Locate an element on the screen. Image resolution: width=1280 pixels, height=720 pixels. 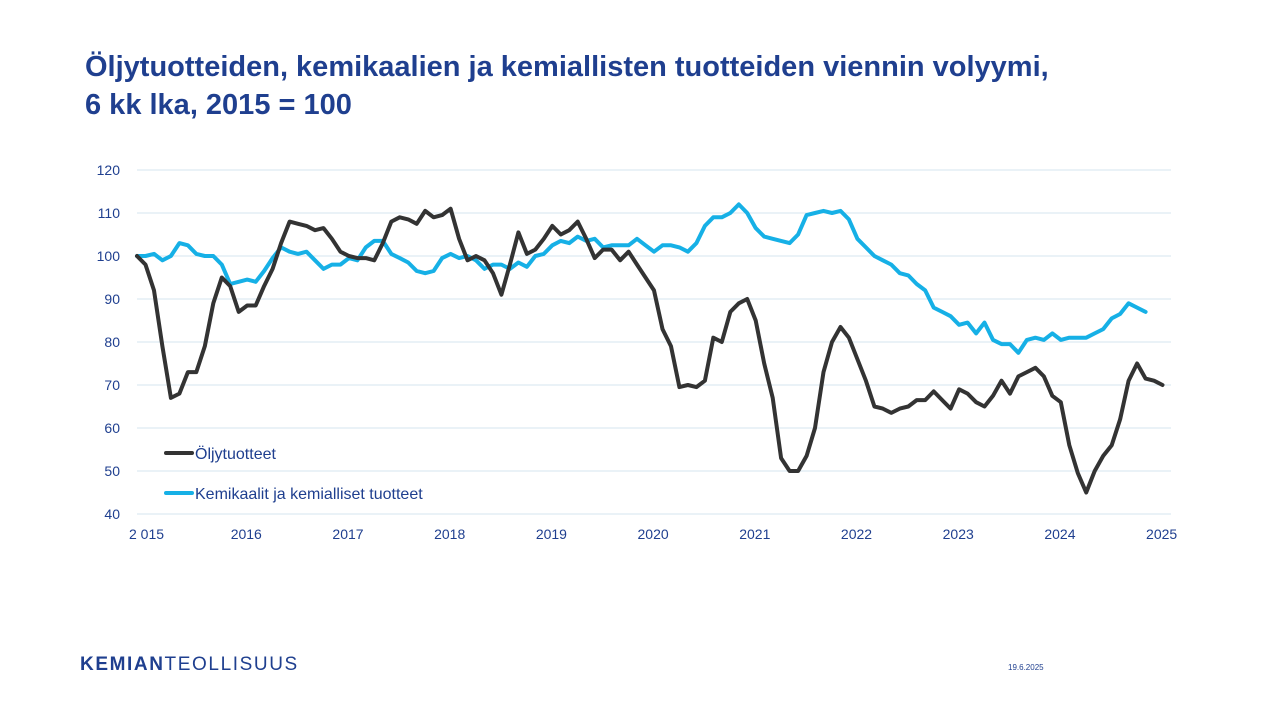
x-tick-label: 2022 is located at coordinates (856, 534).